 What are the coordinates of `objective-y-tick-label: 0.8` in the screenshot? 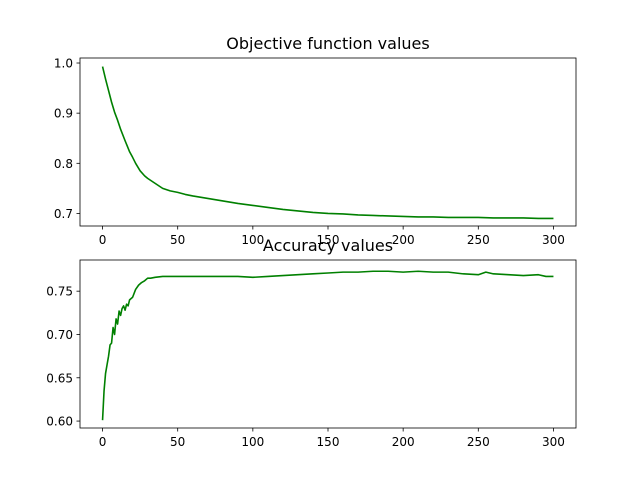 It's located at (63, 164).